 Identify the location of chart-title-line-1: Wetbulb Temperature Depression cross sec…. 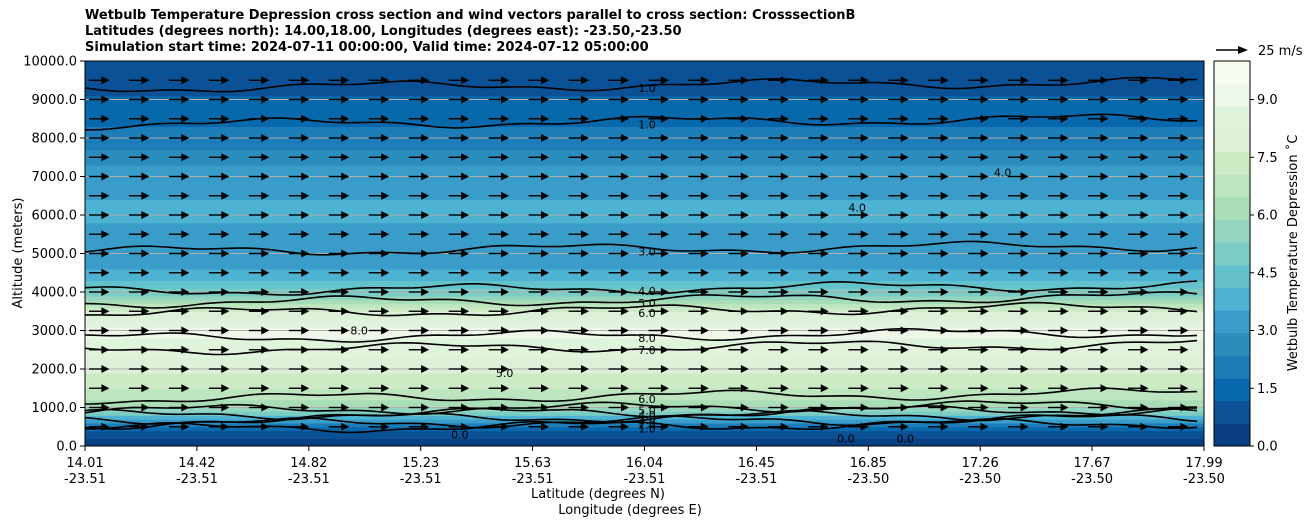
(470, 15).